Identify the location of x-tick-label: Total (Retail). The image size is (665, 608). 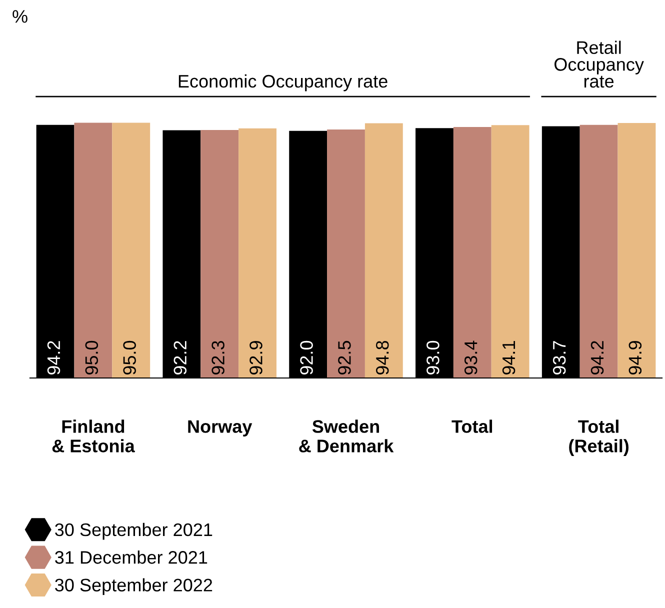
(598, 438).